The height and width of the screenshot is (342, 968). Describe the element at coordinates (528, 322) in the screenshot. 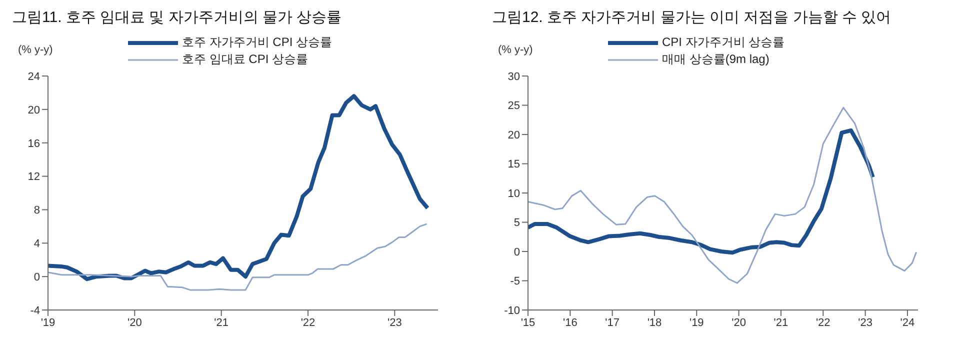

I see `x-tick-label: '15` at that location.